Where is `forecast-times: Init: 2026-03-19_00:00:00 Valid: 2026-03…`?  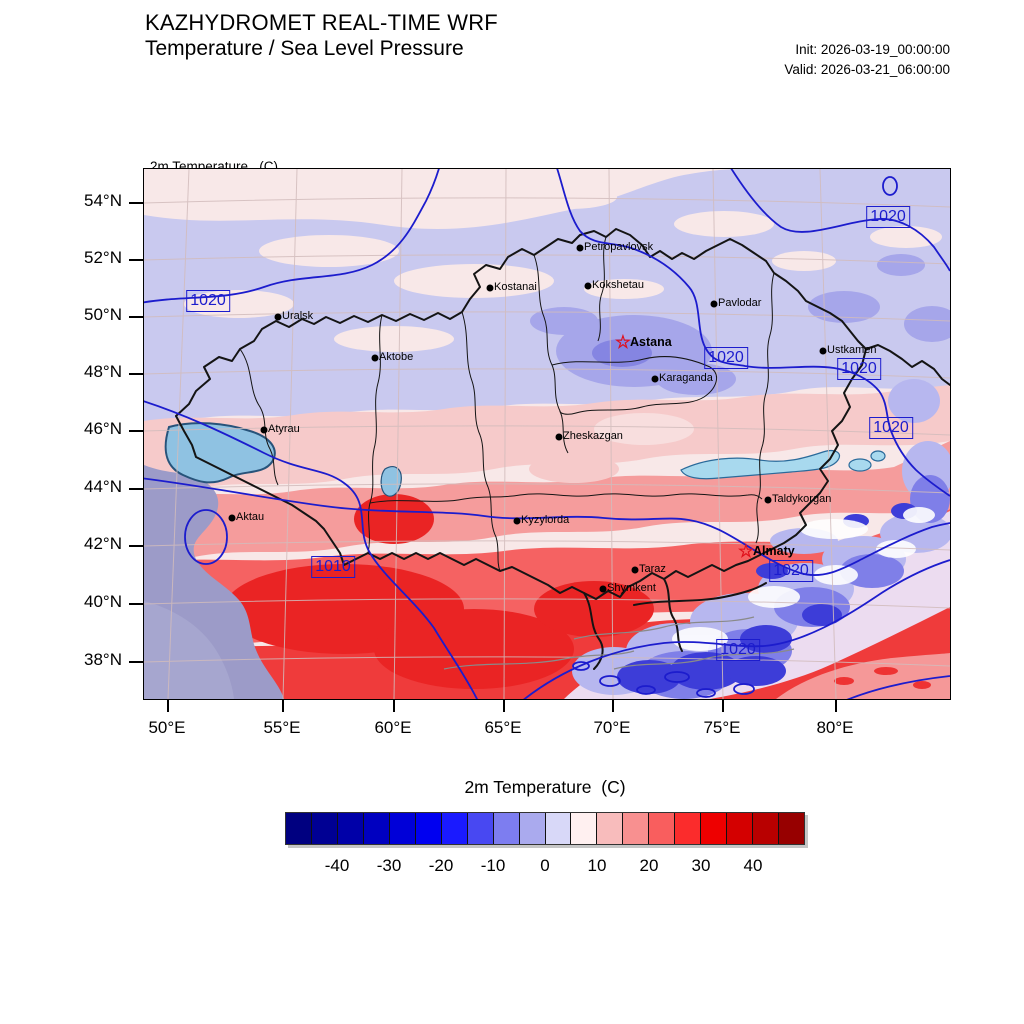 forecast-times: Init: 2026-03-19_00:00:00 Valid: 2026-03… is located at coordinates (867, 59).